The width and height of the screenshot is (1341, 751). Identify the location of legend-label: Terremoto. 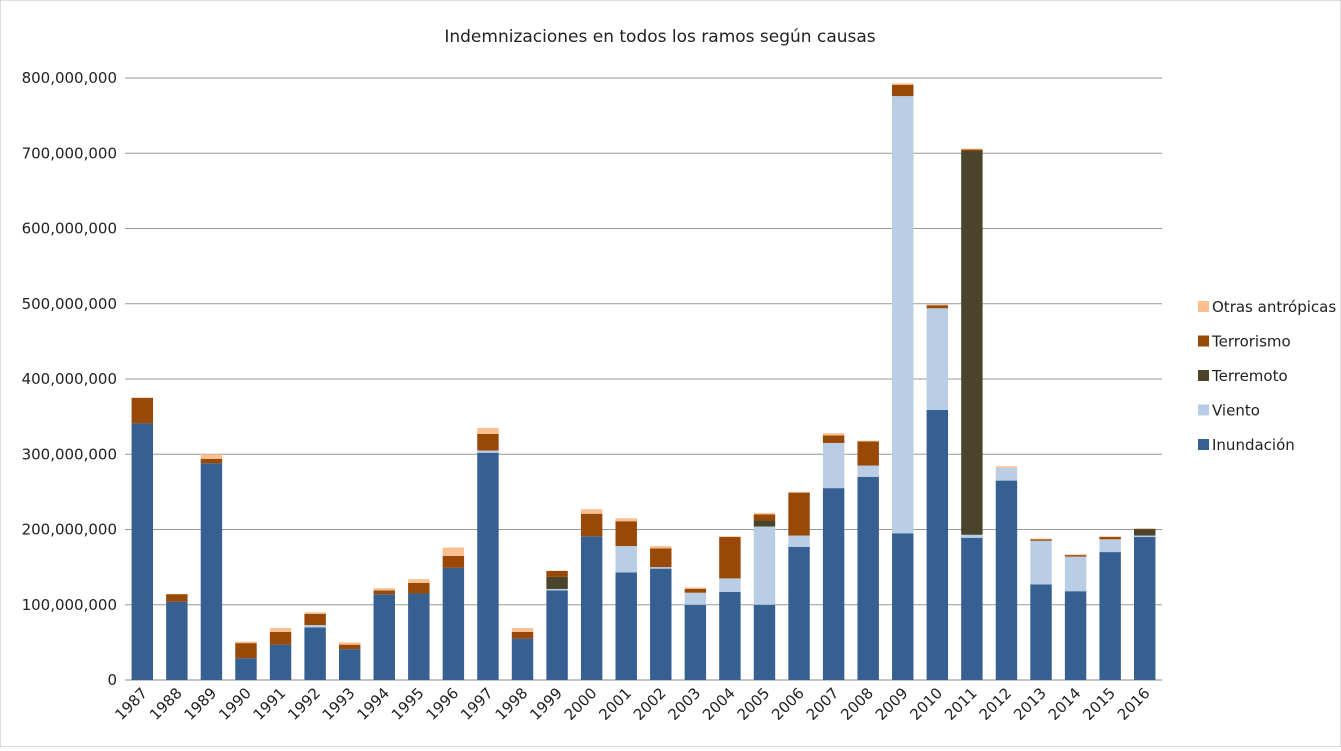
(1249, 376).